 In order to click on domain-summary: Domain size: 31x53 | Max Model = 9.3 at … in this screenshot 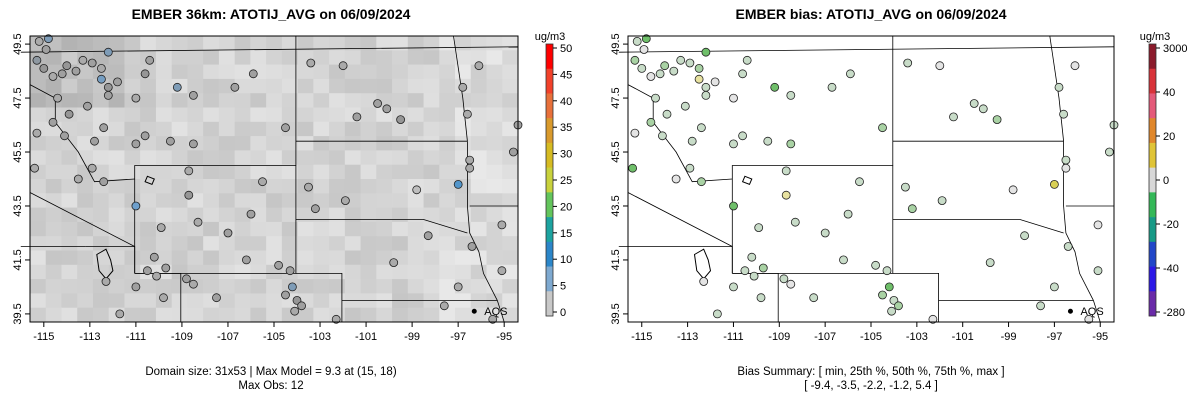, I will do `click(270, 372)`.